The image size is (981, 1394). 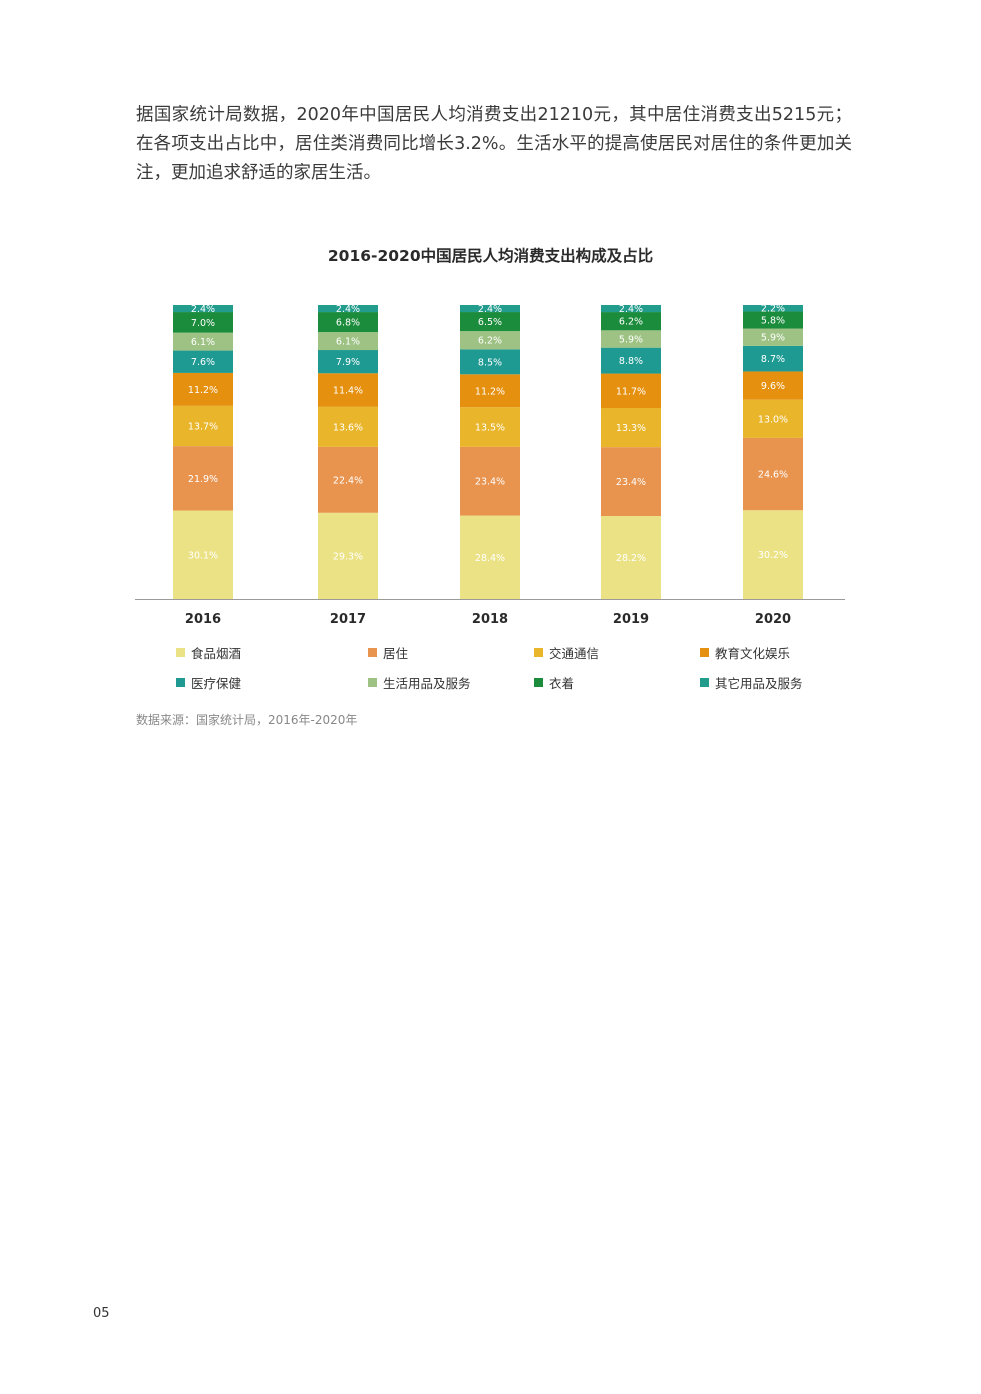 I want to click on legend-label: 医疗保健, so click(x=216, y=683).